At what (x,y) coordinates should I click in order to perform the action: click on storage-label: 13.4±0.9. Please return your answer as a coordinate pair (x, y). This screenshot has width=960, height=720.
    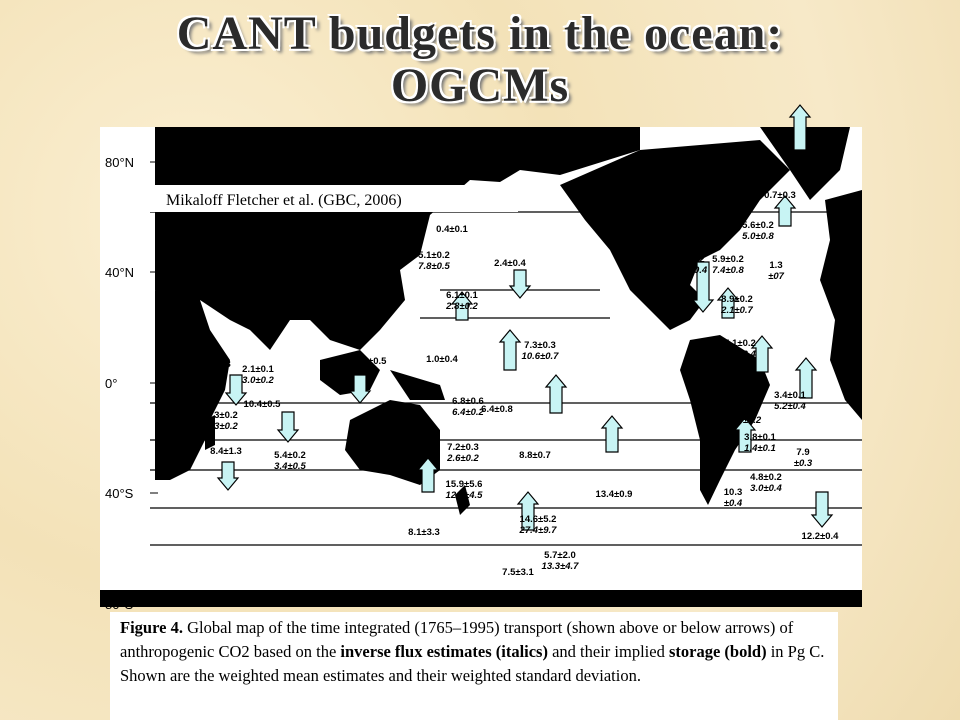
    Looking at the image, I should click on (614, 494).